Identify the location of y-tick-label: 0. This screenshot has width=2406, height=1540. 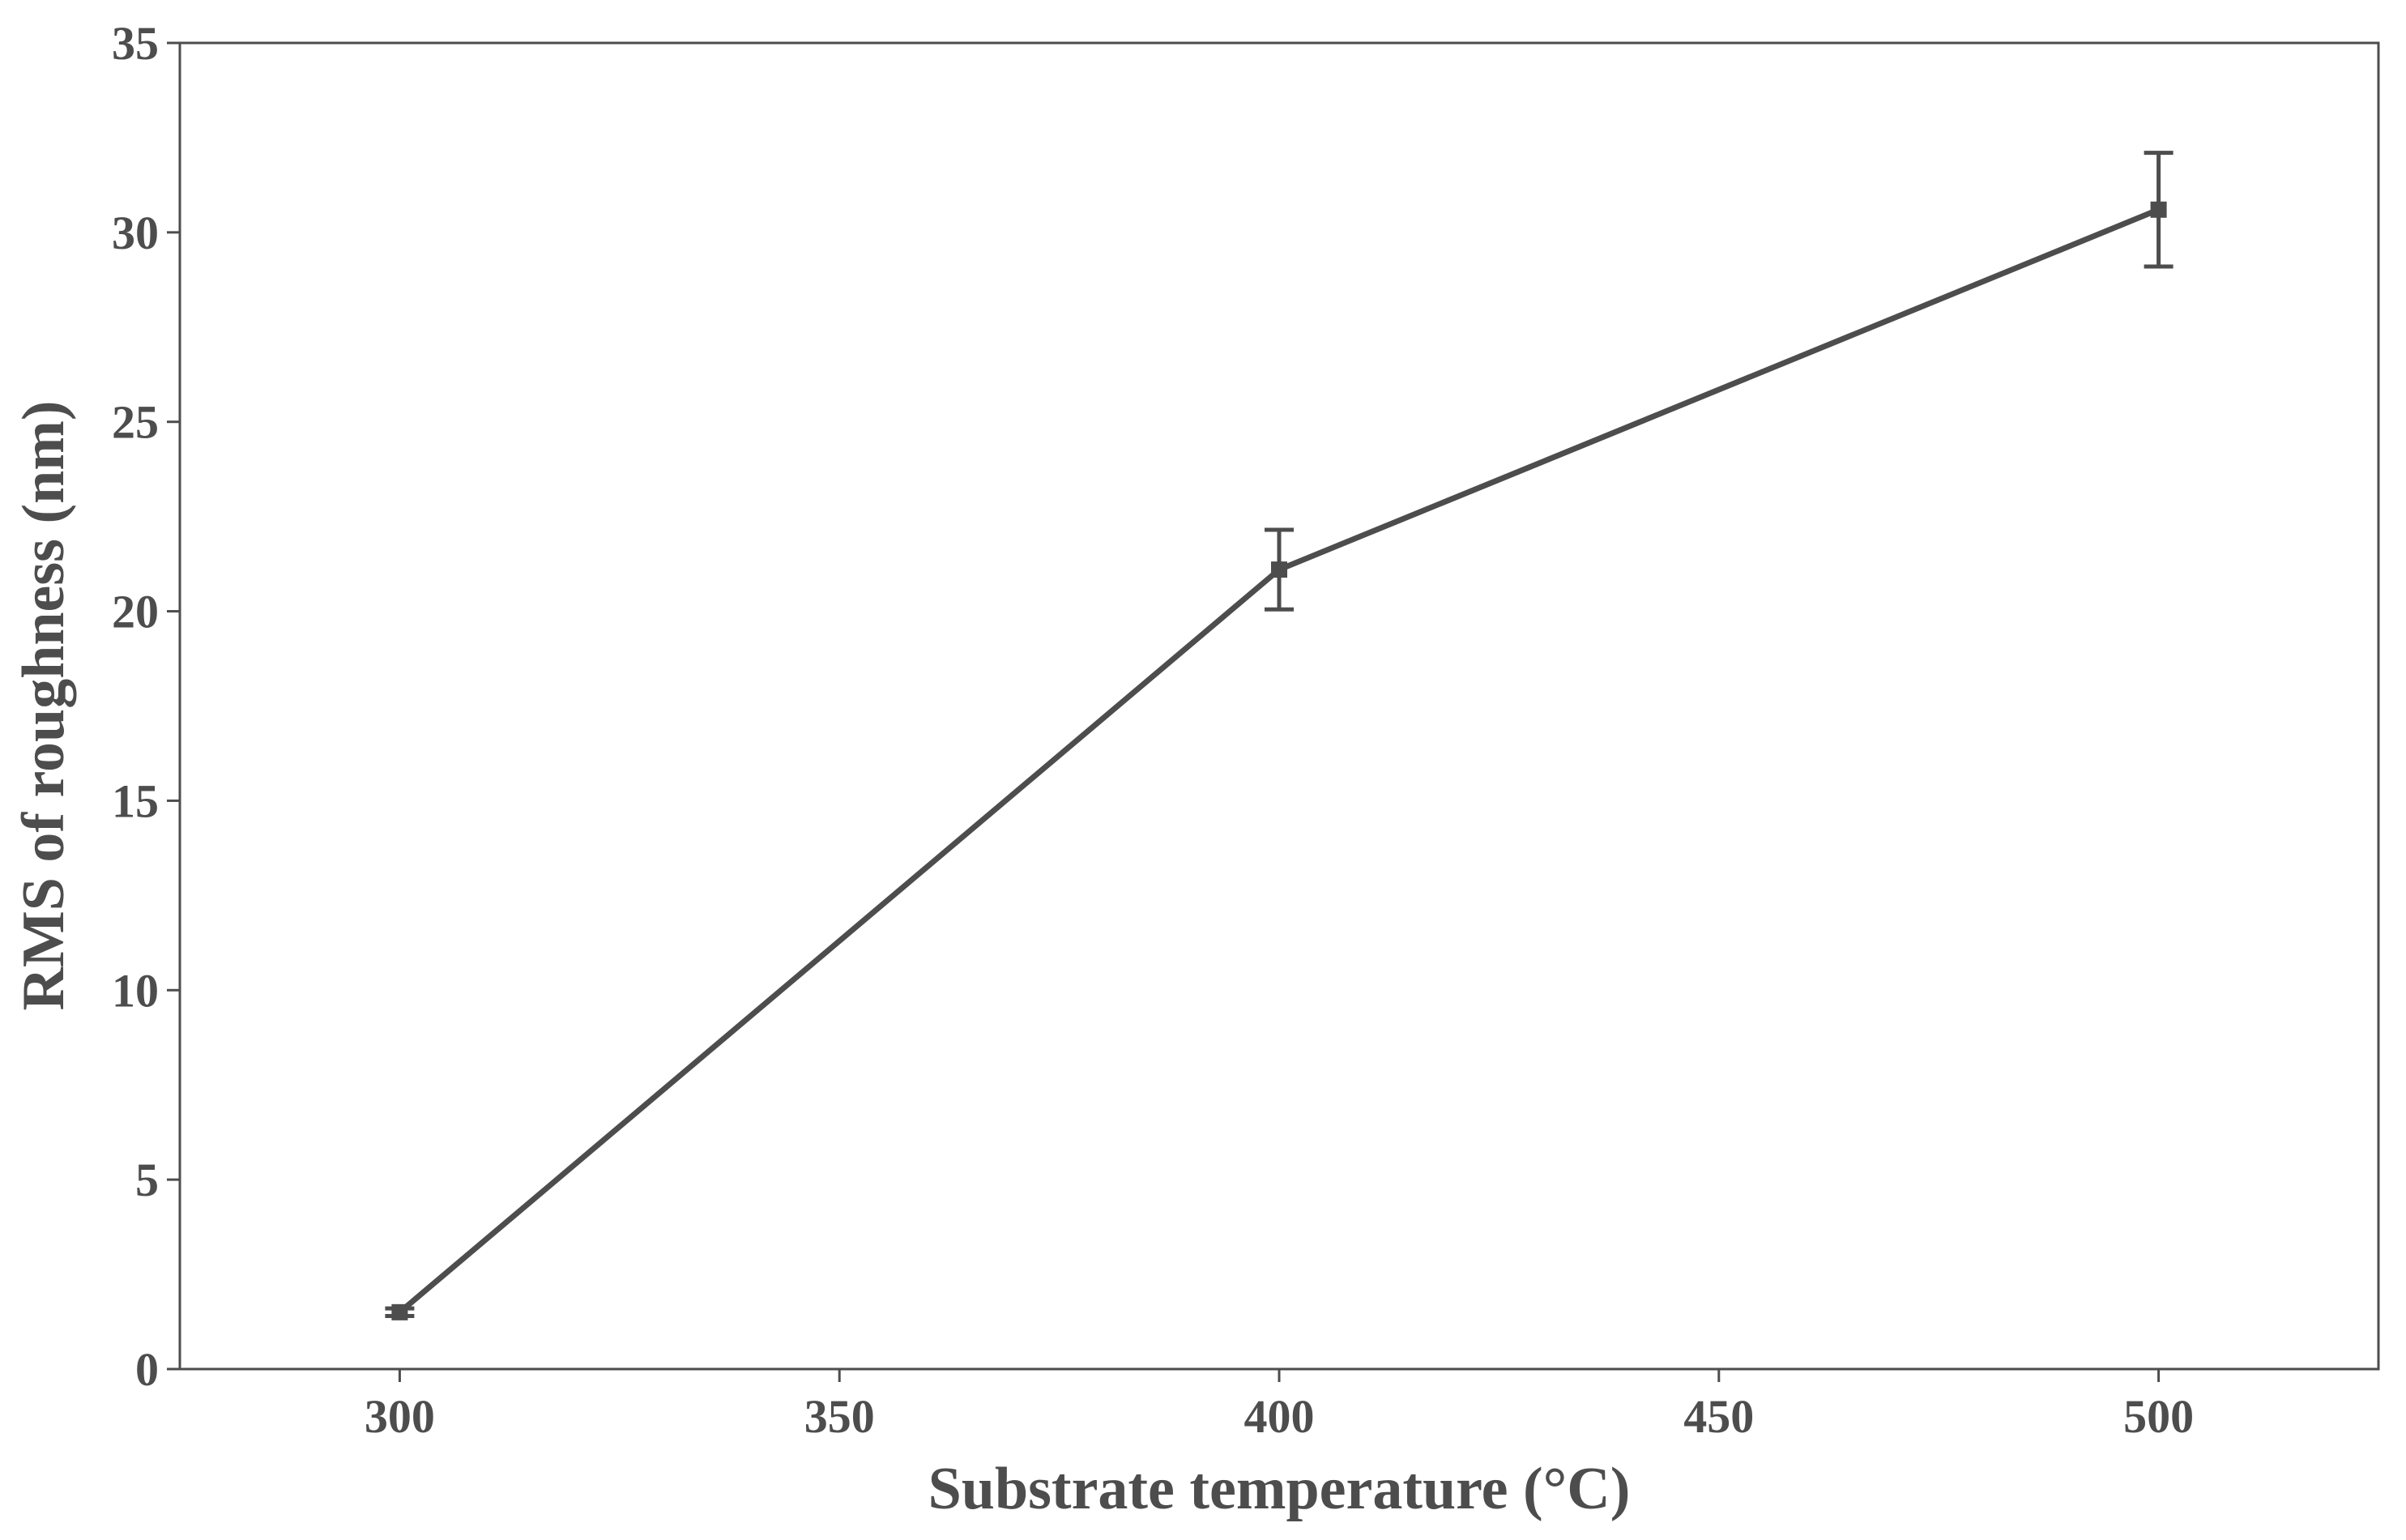
(147, 1369).